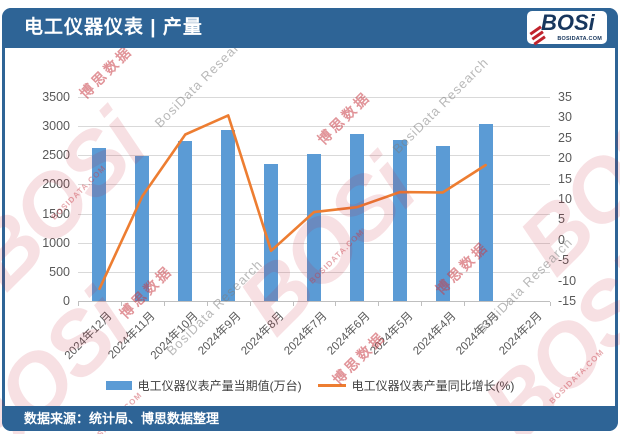  I want to click on y-axis-right-label: 30, so click(565, 117).